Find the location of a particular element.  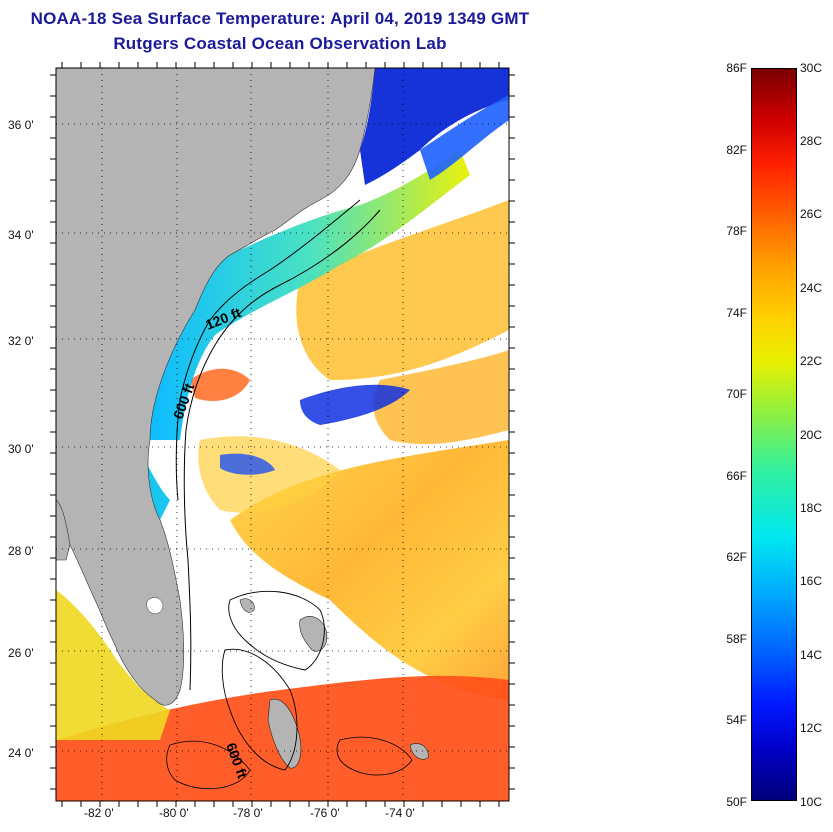

lon-label: -82 0' is located at coordinates (99, 813).